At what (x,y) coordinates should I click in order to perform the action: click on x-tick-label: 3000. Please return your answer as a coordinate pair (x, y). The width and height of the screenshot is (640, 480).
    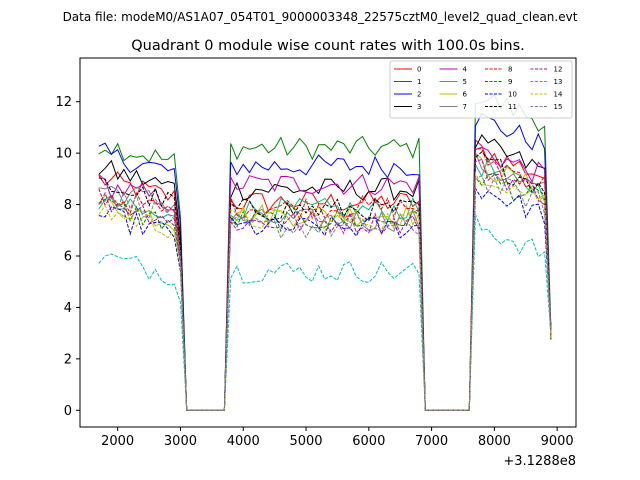
    Looking at the image, I should click on (180, 441).